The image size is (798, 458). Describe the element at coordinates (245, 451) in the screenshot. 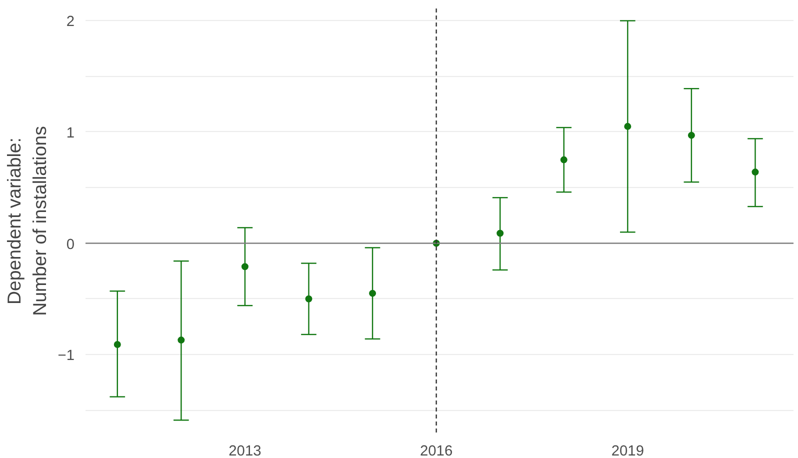

I see `x-tick-label: 2013` at that location.